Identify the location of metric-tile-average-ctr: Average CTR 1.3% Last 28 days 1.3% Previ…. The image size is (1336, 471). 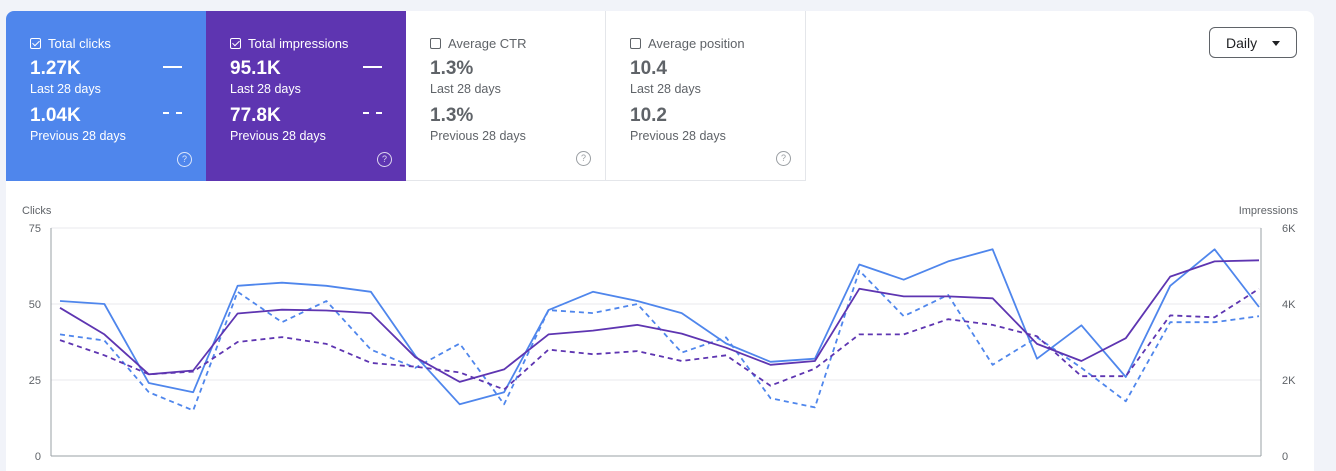
(506, 96).